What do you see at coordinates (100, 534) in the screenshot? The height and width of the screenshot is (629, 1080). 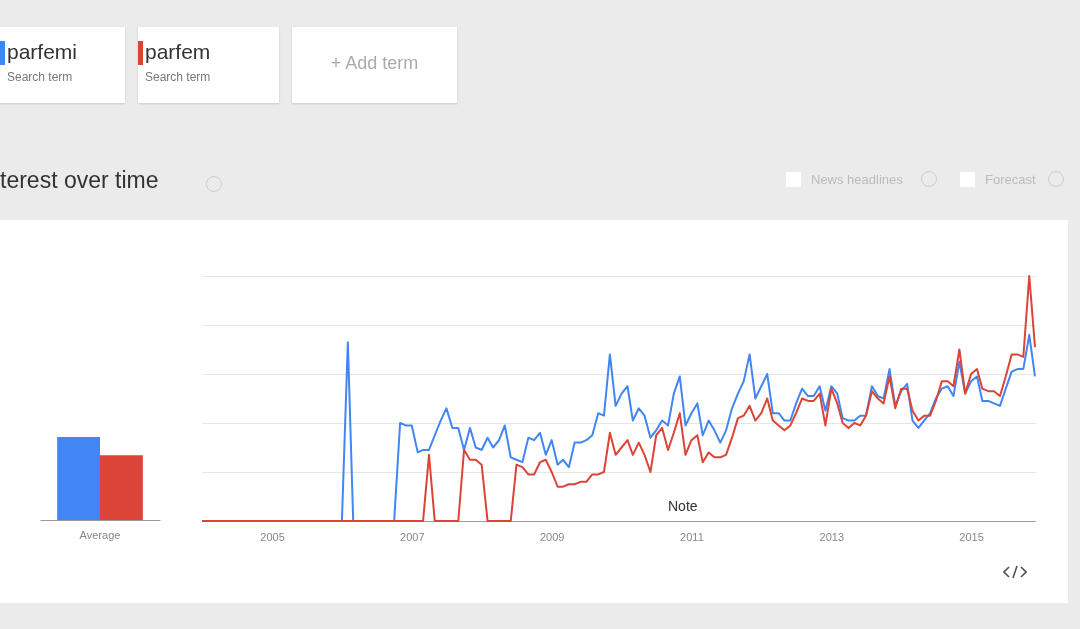 I see `x-tick-label: Average` at bounding box center [100, 534].